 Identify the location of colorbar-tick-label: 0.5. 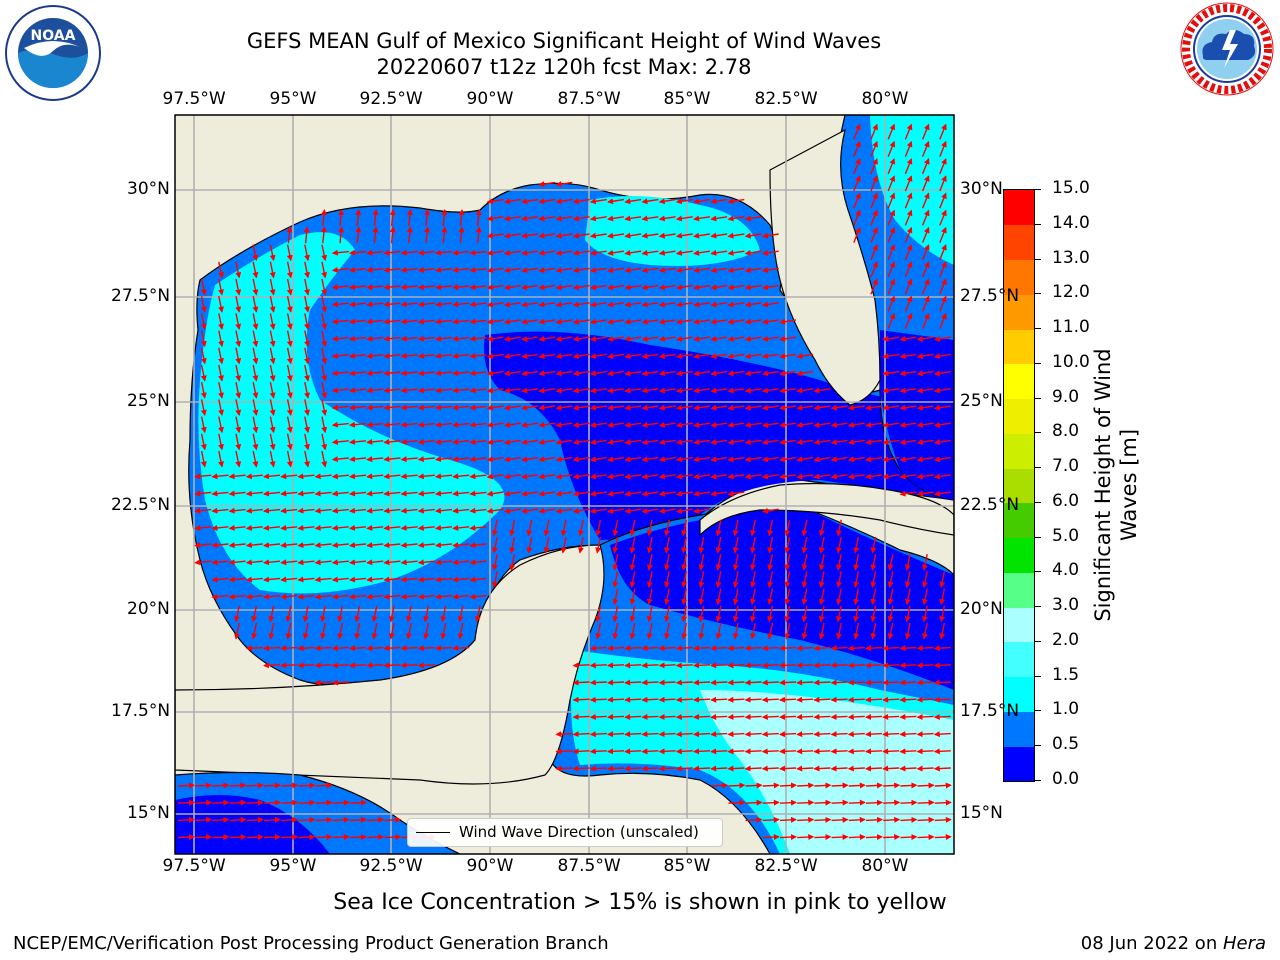
(1066, 744).